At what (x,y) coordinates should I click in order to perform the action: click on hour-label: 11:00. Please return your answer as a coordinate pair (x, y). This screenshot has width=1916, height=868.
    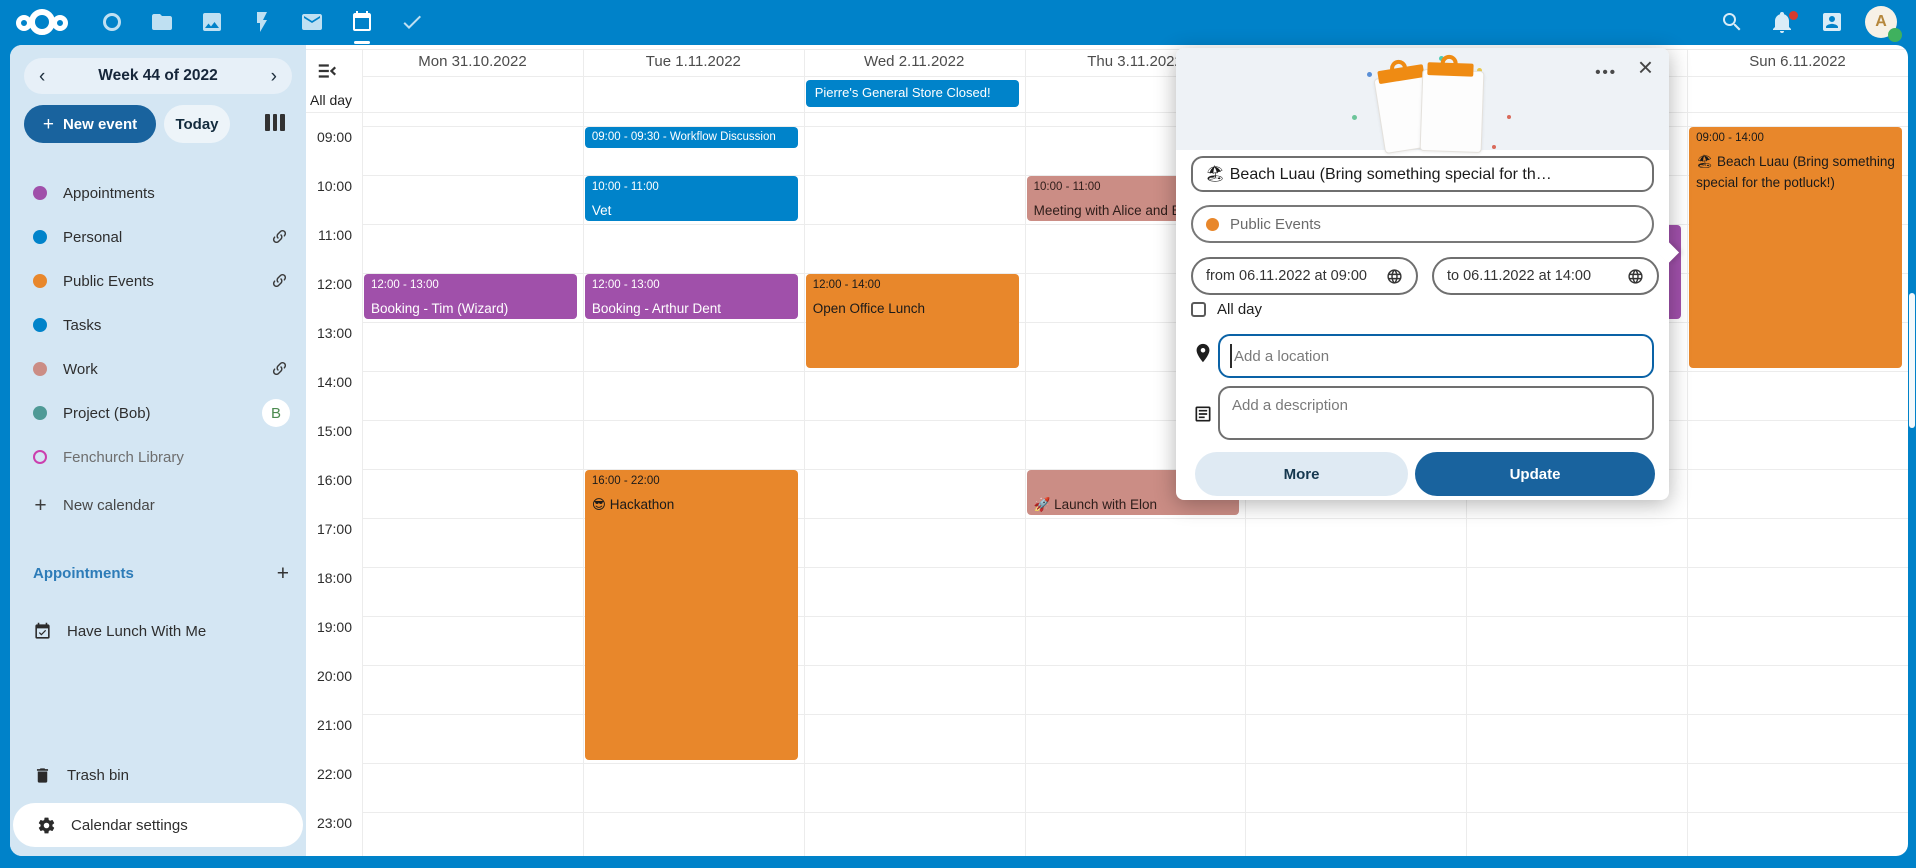
    Looking at the image, I should click on (335, 235).